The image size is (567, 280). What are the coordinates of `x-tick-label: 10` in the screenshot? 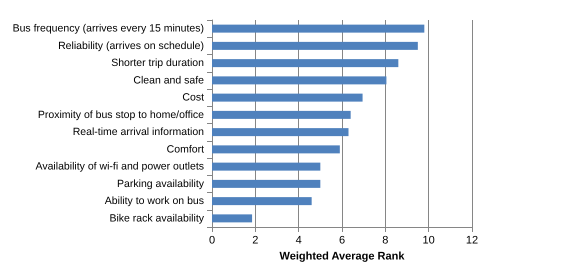 It's located at (428, 240).